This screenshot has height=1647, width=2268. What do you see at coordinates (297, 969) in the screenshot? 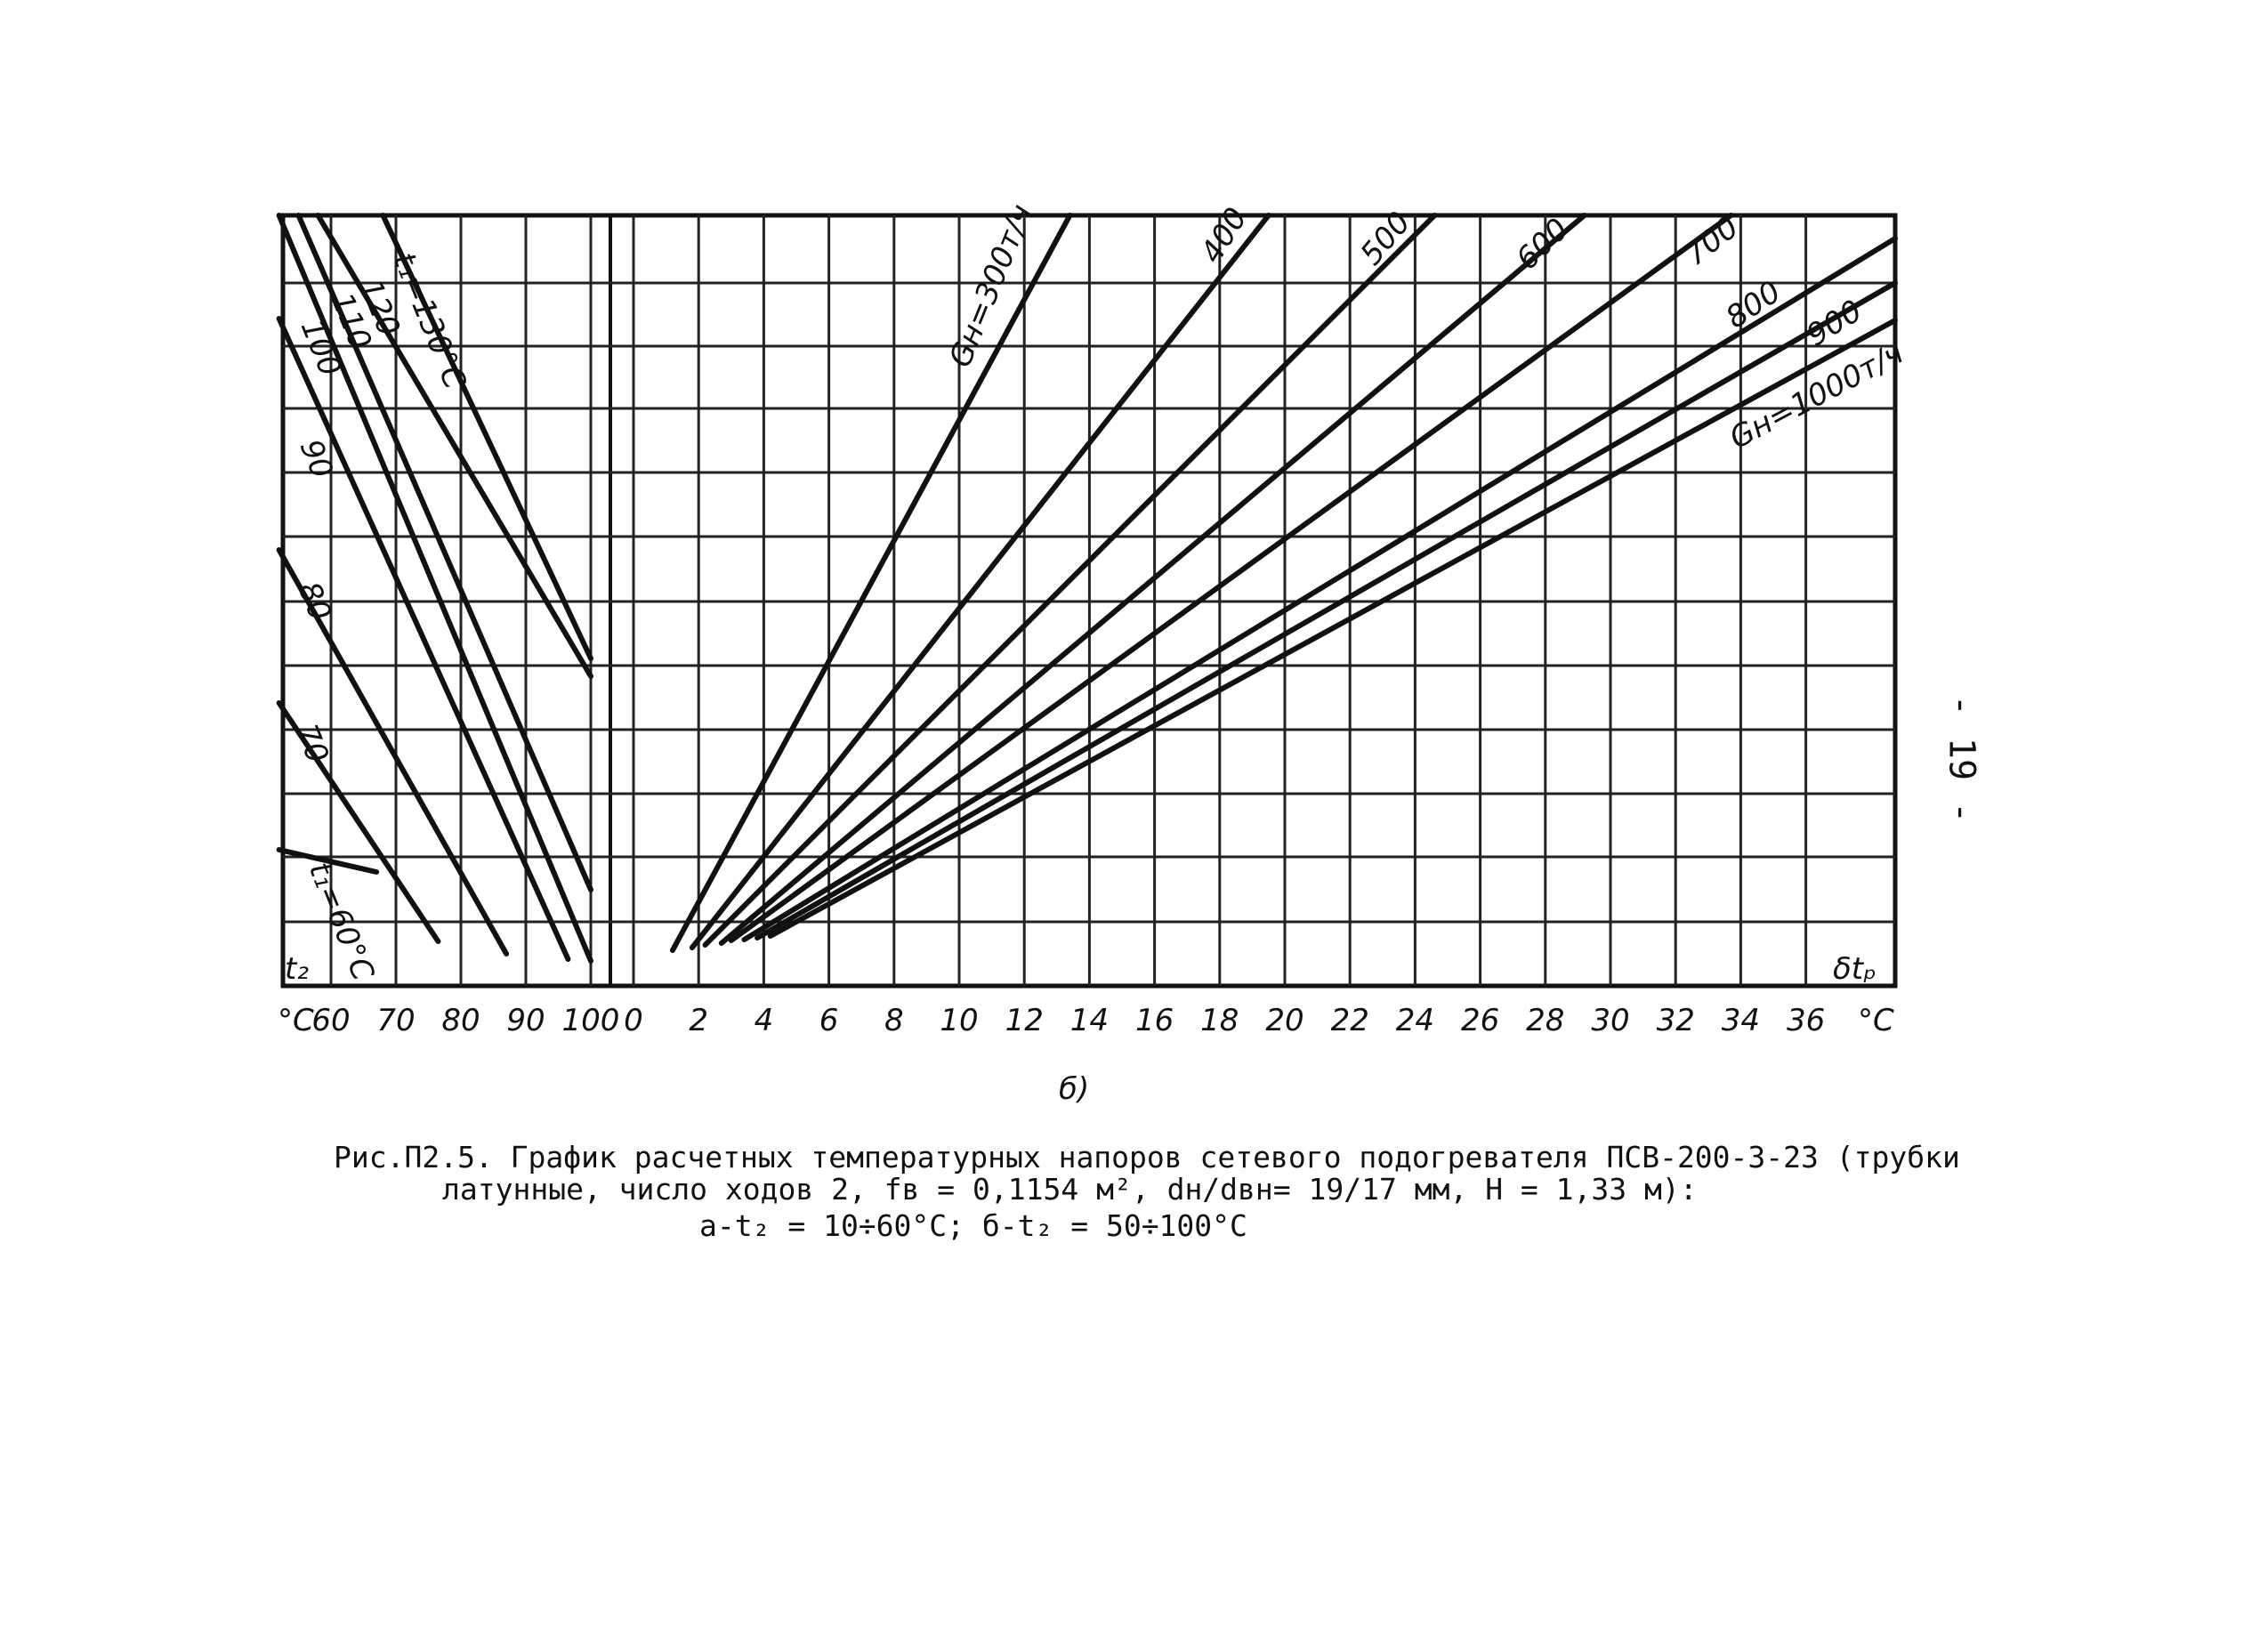
I see `left-y-axis-label: t₂` at bounding box center [297, 969].